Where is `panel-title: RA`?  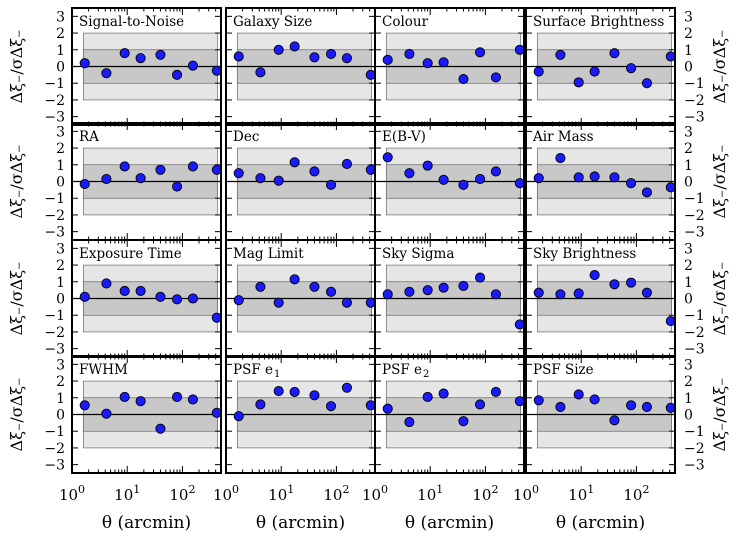 panel-title: RA is located at coordinates (89, 137).